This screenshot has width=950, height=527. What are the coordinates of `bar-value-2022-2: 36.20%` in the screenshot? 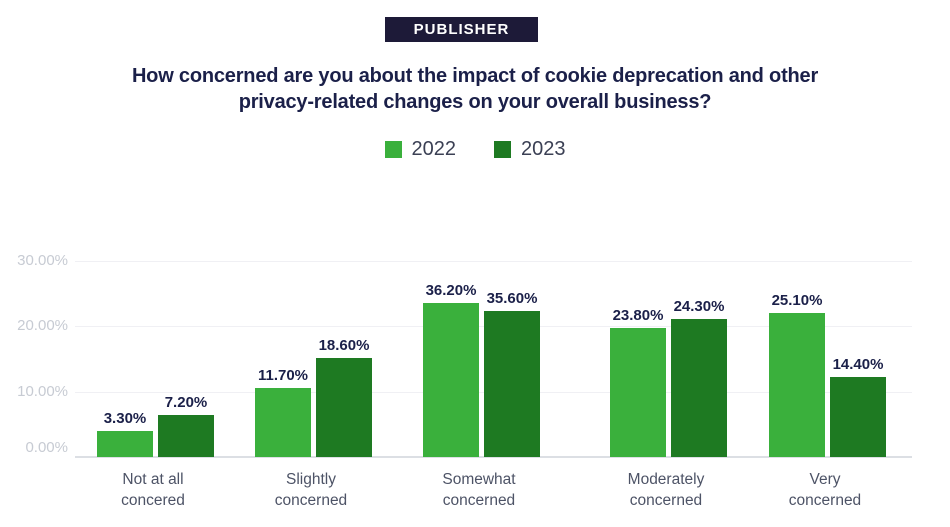 It's located at (451, 290).